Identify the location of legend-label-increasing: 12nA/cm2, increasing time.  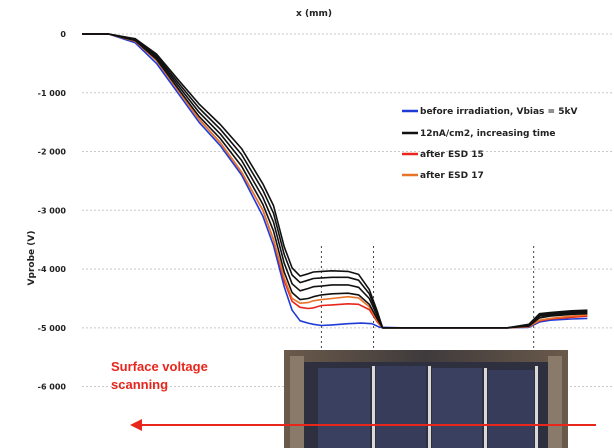
(487, 134).